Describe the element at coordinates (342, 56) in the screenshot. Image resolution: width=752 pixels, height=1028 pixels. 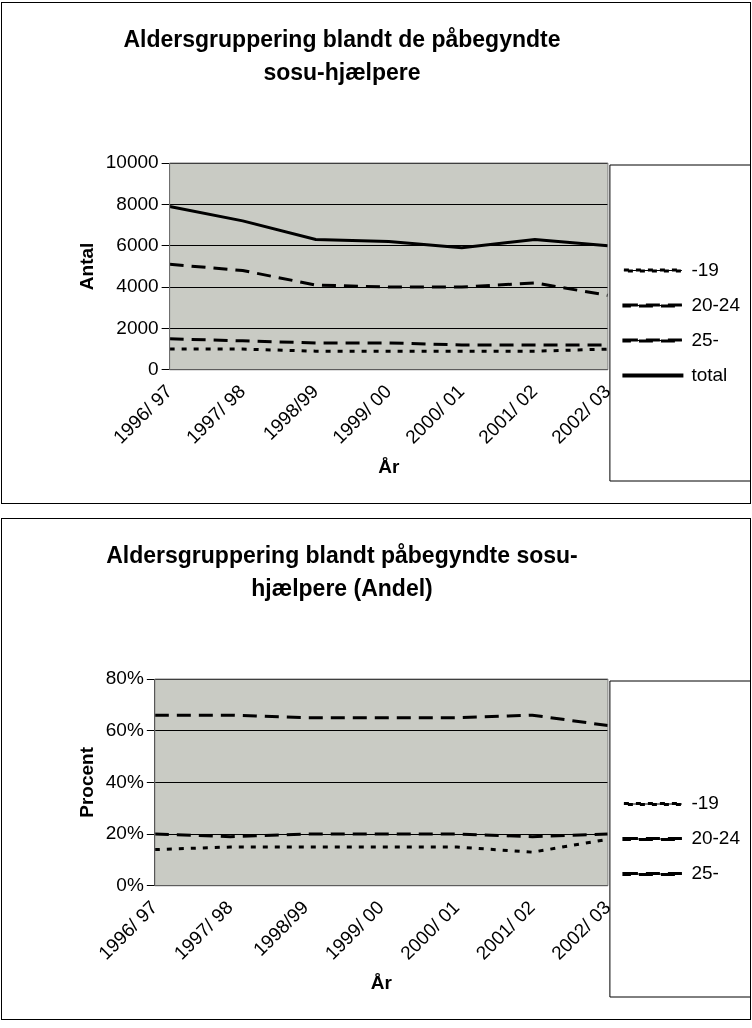
I see `chart-title: Aldersgruppering blandt de påbegyndte sosu-hjælpere` at that location.